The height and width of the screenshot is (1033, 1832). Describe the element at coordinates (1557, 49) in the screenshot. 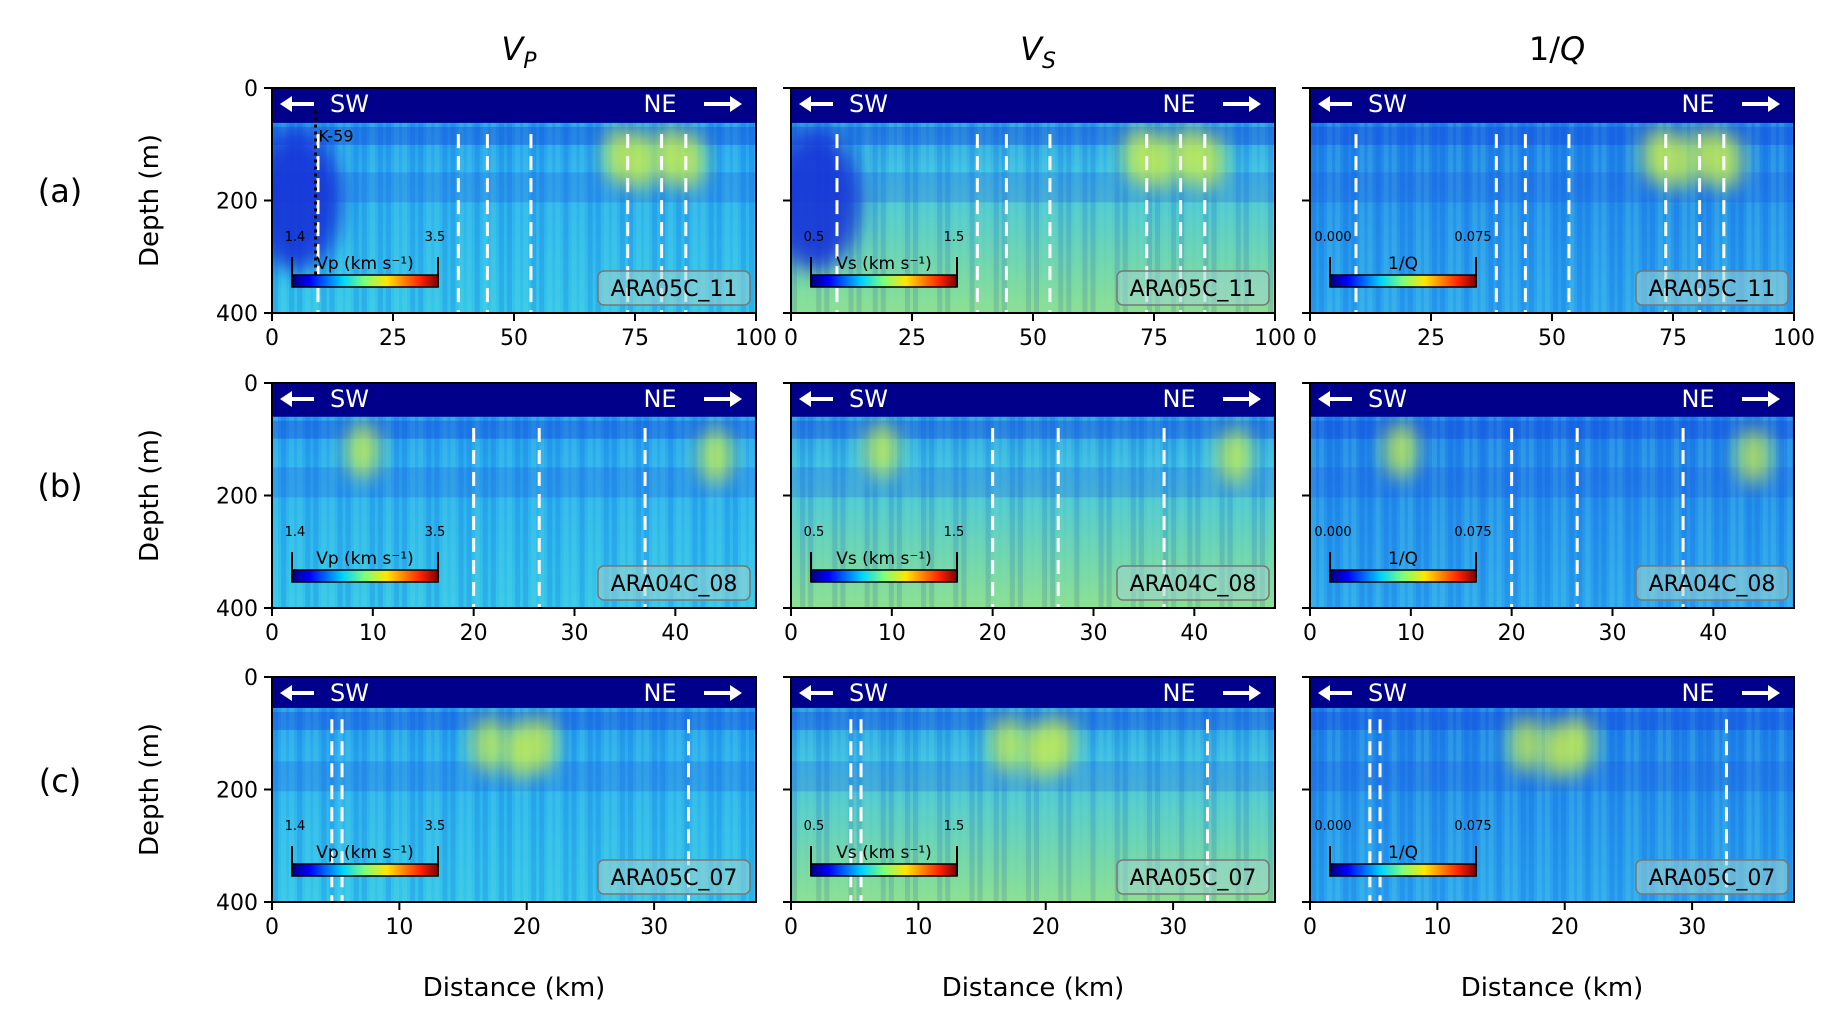

I see `svg-text: 1/Q` at that location.